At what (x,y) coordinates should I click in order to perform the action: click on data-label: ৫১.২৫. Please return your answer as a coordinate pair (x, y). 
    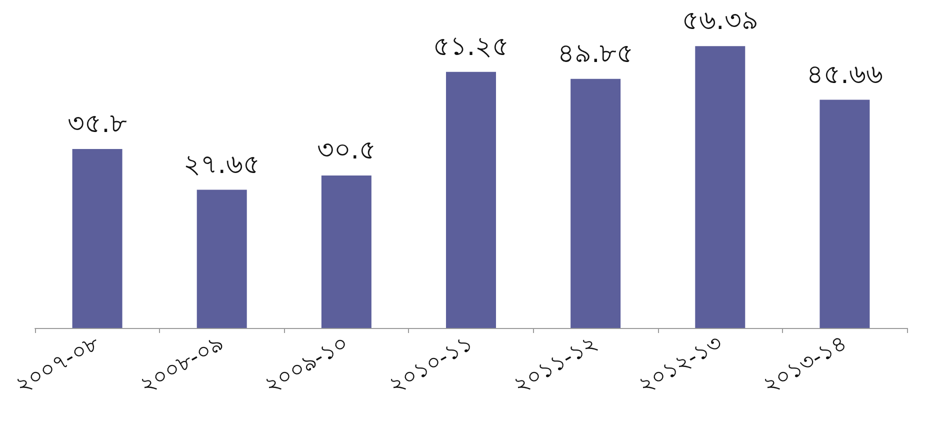
    Looking at the image, I should click on (471, 47).